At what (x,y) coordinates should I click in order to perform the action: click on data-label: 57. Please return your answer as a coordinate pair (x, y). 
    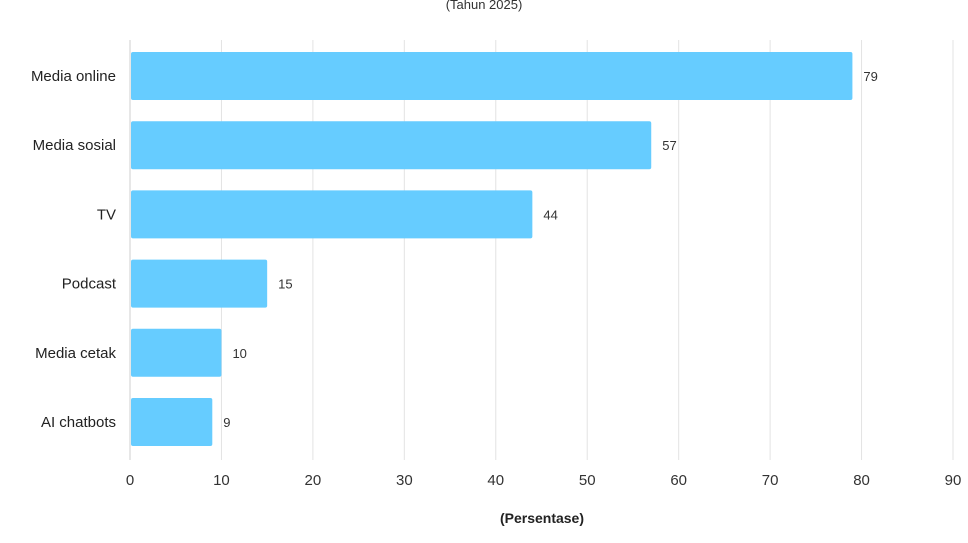
    Looking at the image, I should click on (669, 145).